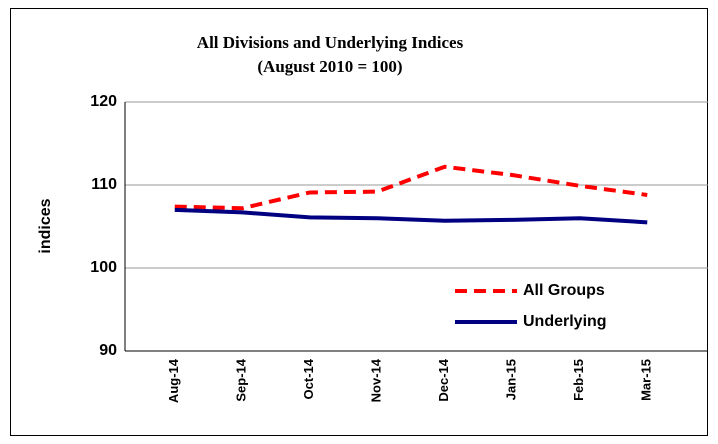 This screenshot has width=718, height=444. I want to click on chart-title: All Divisions and Underlying Indices, so click(330, 42).